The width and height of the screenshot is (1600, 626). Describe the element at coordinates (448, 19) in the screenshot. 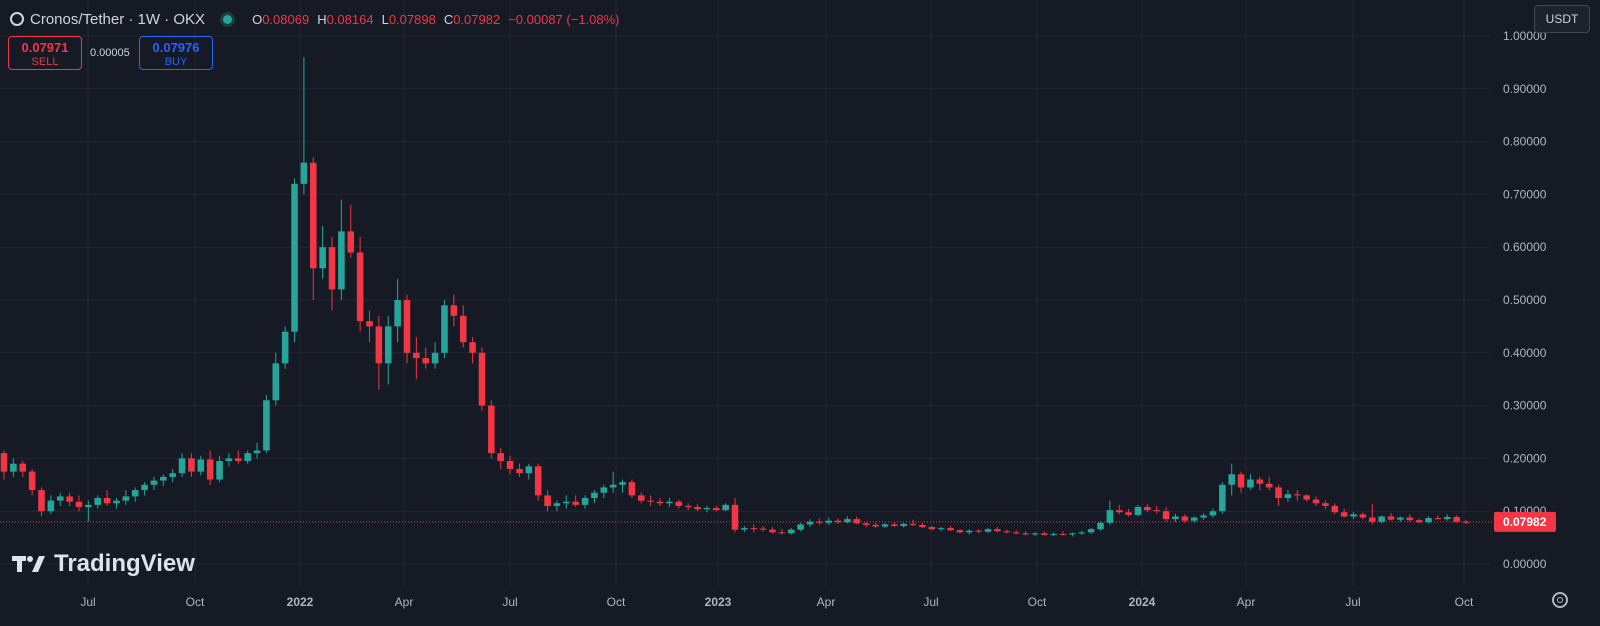

I see `close-label: C` at that location.